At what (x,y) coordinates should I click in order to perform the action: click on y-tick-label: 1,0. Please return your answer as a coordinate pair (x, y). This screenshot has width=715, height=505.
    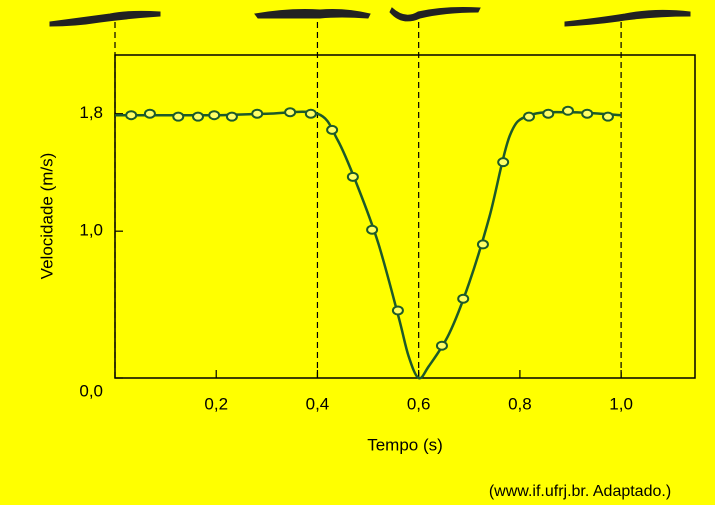
    Looking at the image, I should click on (91, 230).